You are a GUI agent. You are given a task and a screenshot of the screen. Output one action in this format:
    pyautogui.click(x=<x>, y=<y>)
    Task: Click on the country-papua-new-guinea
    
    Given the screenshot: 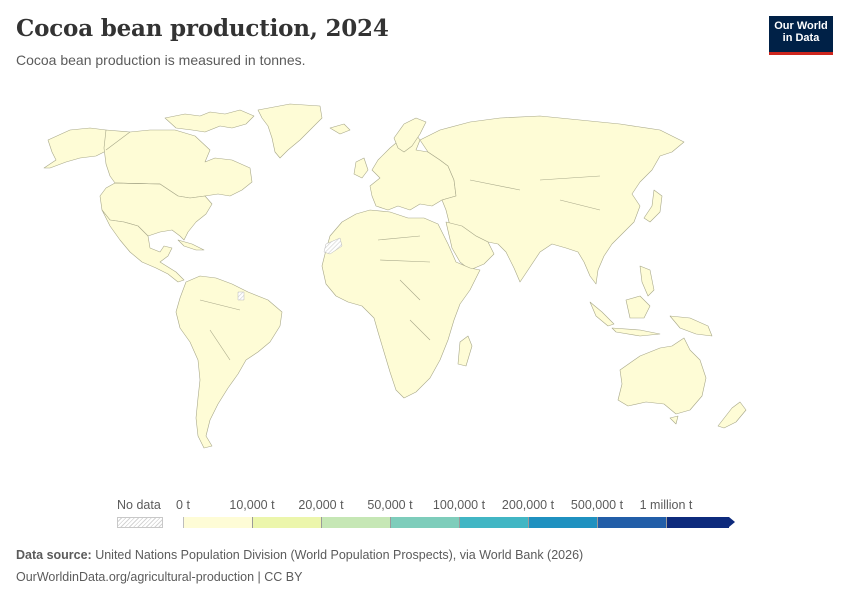 What is the action you would take?
    pyautogui.click(x=691, y=326)
    